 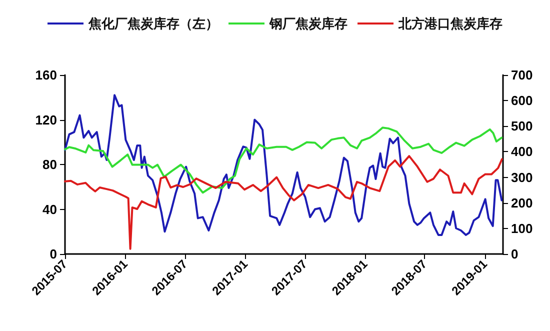 What do you see at coordinates (153, 23) in the screenshot?
I see `legend-label: 焦化厂焦炭库存（左）` at bounding box center [153, 23].